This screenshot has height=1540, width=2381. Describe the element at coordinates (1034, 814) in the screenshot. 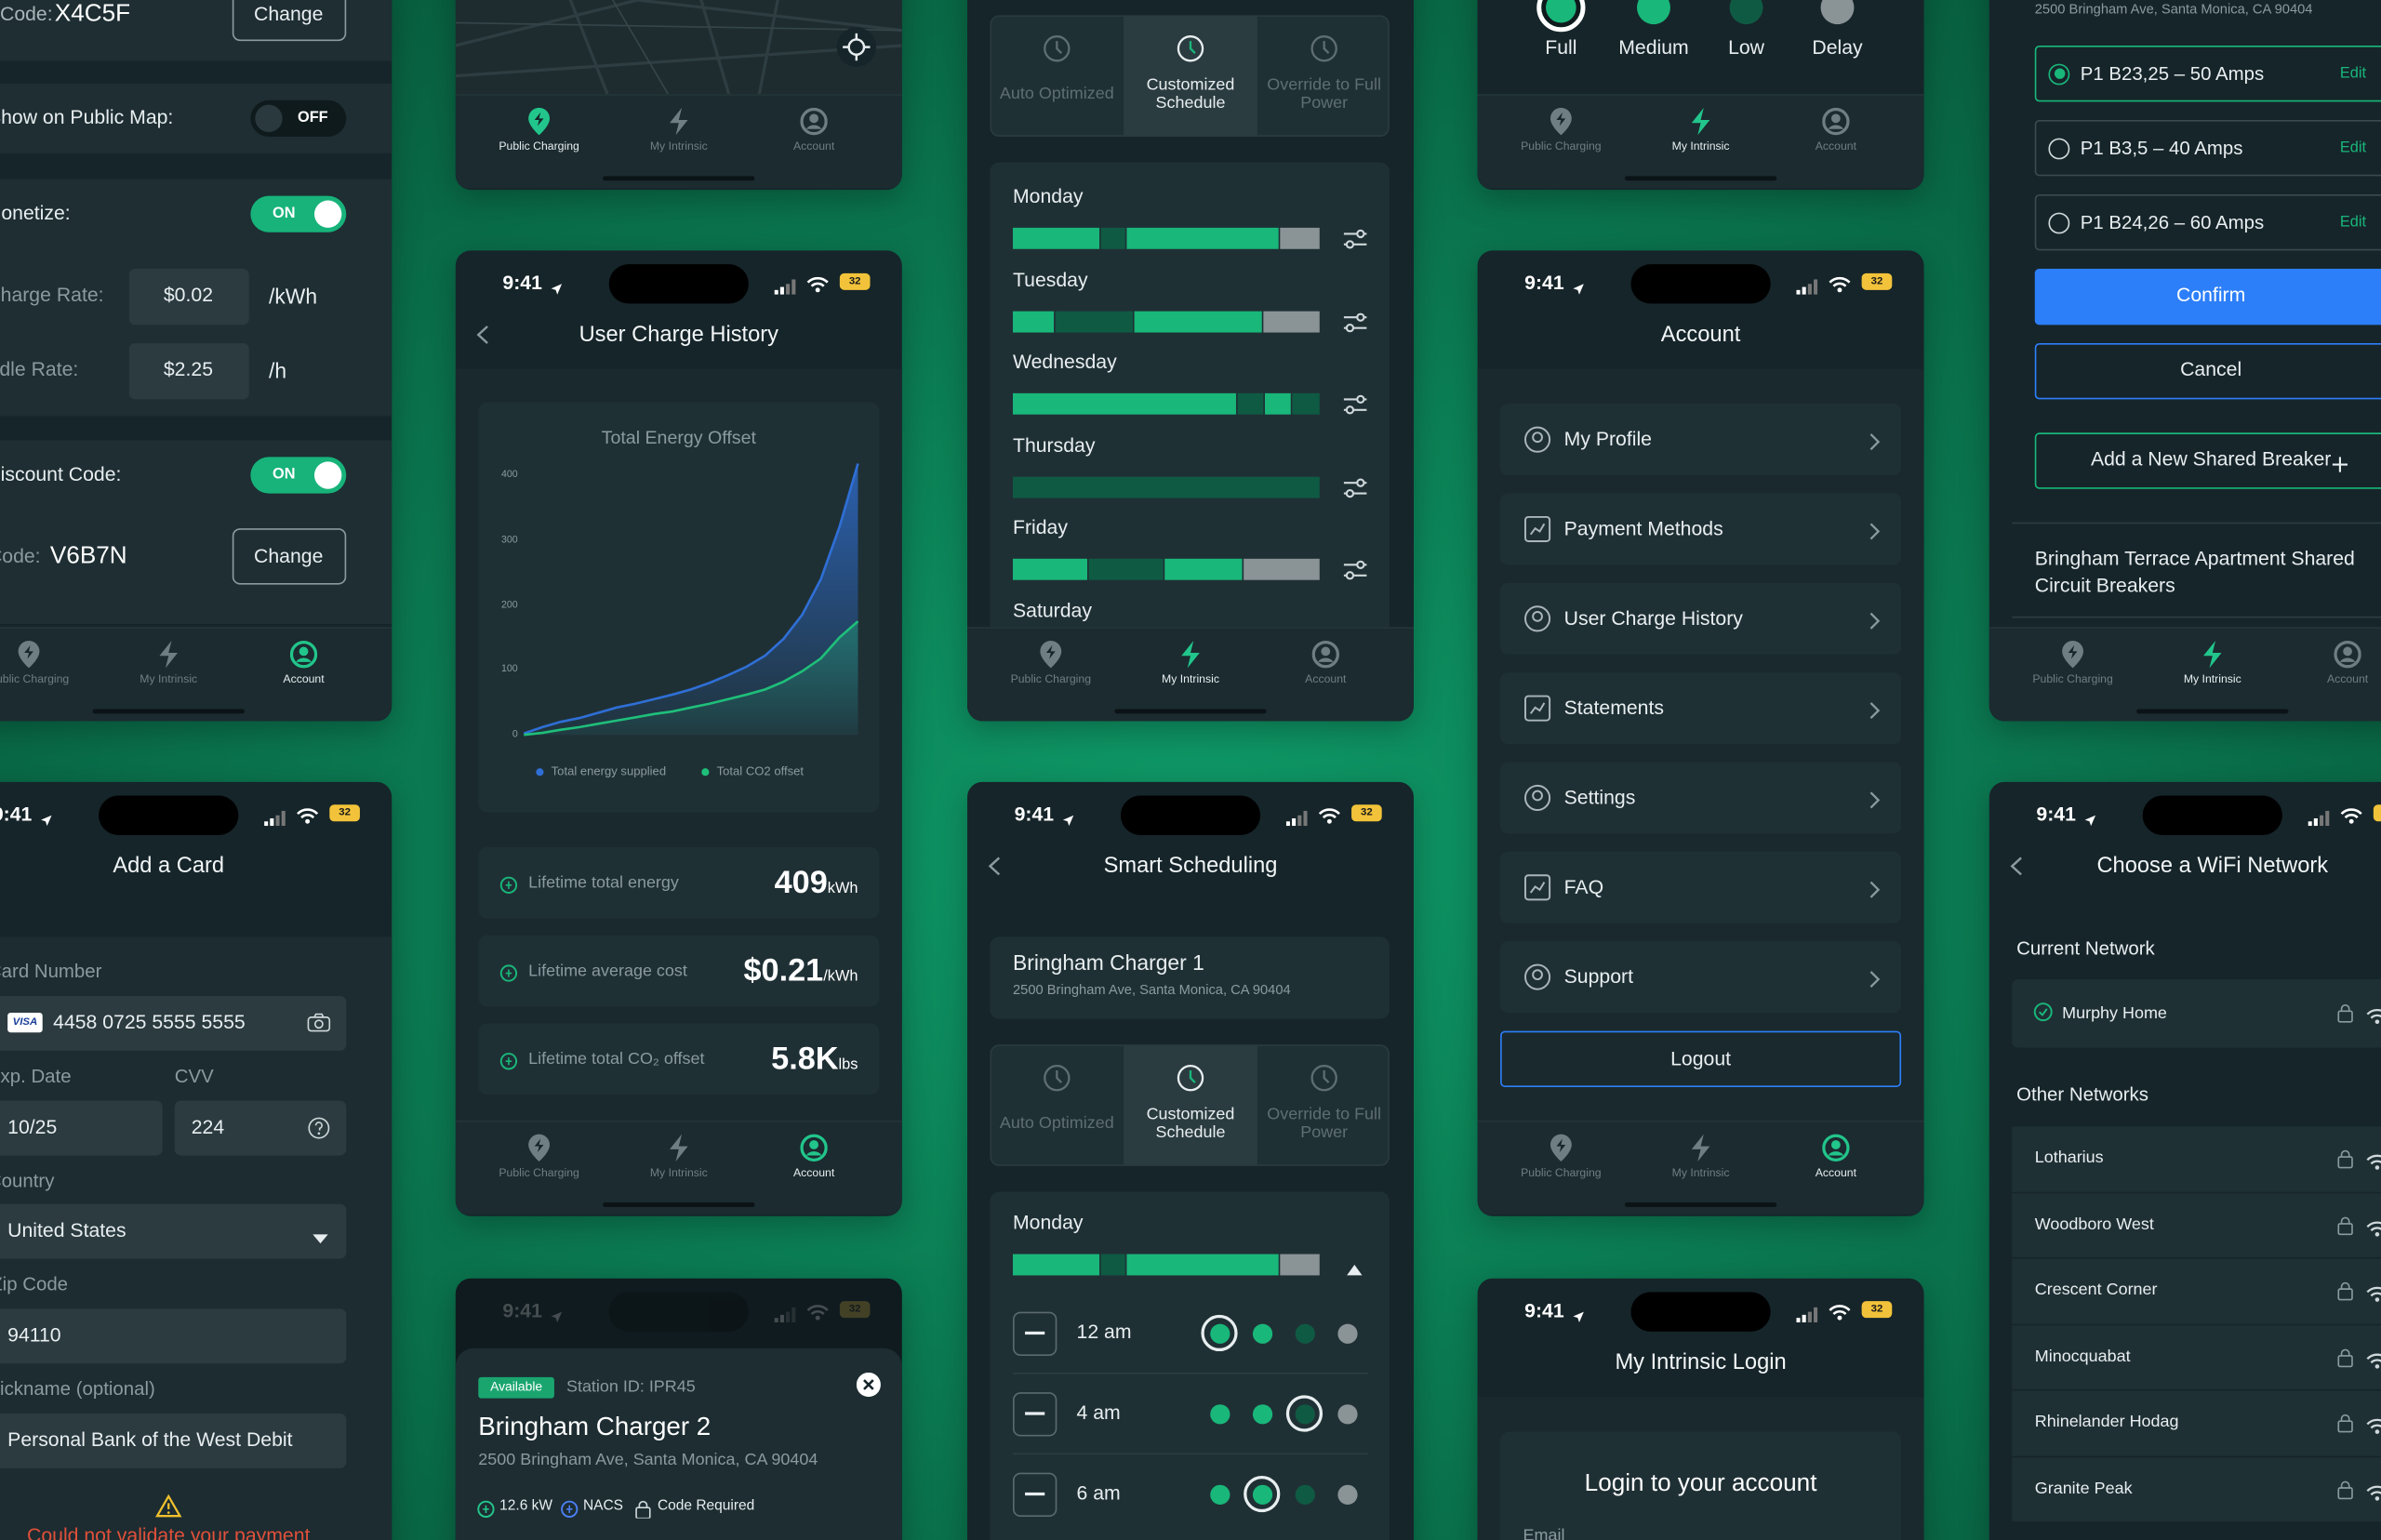

I see `status-time: 9:41` at that location.